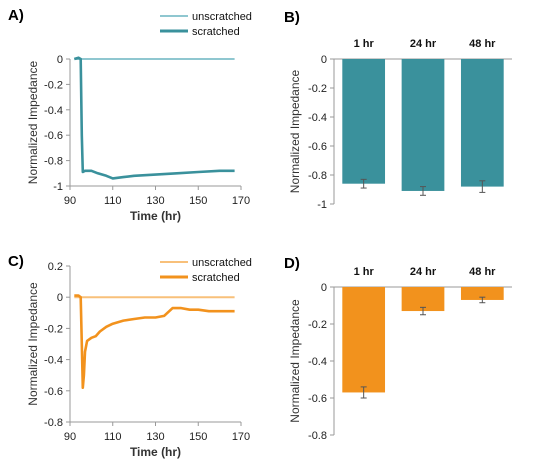 This screenshot has height=467, width=539. What do you see at coordinates (16, 261) in the screenshot?
I see `panel-label: C)` at bounding box center [16, 261].